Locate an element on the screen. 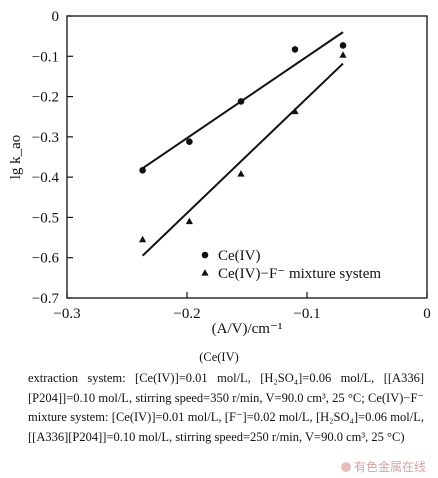 The width and height of the screenshot is (438, 478). y-tick-label: −0.6 is located at coordinates (46, 259).